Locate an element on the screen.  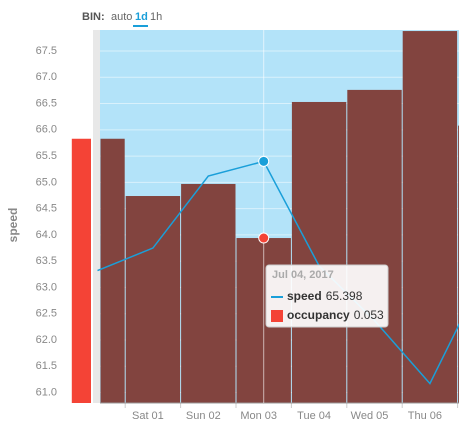
x-tick-label: Wed 05 is located at coordinates (370, 416).